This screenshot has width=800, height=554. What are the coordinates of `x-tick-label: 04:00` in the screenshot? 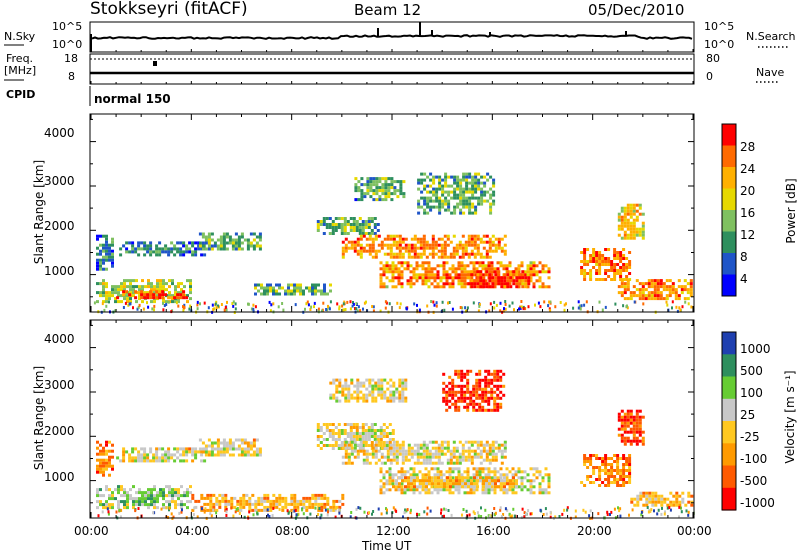 It's located at (192, 531).